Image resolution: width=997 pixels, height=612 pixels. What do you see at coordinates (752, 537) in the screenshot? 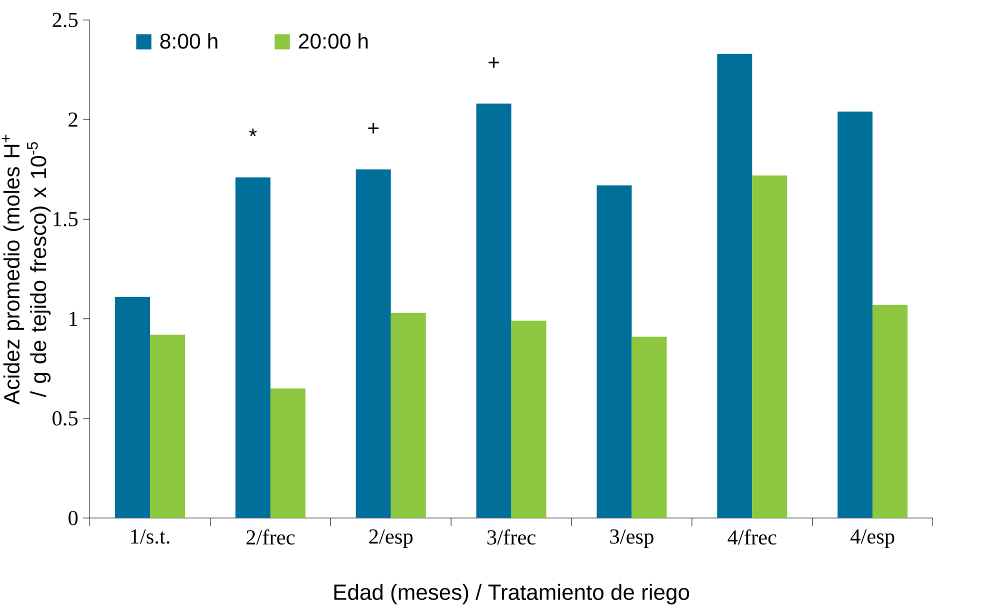
I see `x-tick-label: 4/frec` at bounding box center [752, 537].